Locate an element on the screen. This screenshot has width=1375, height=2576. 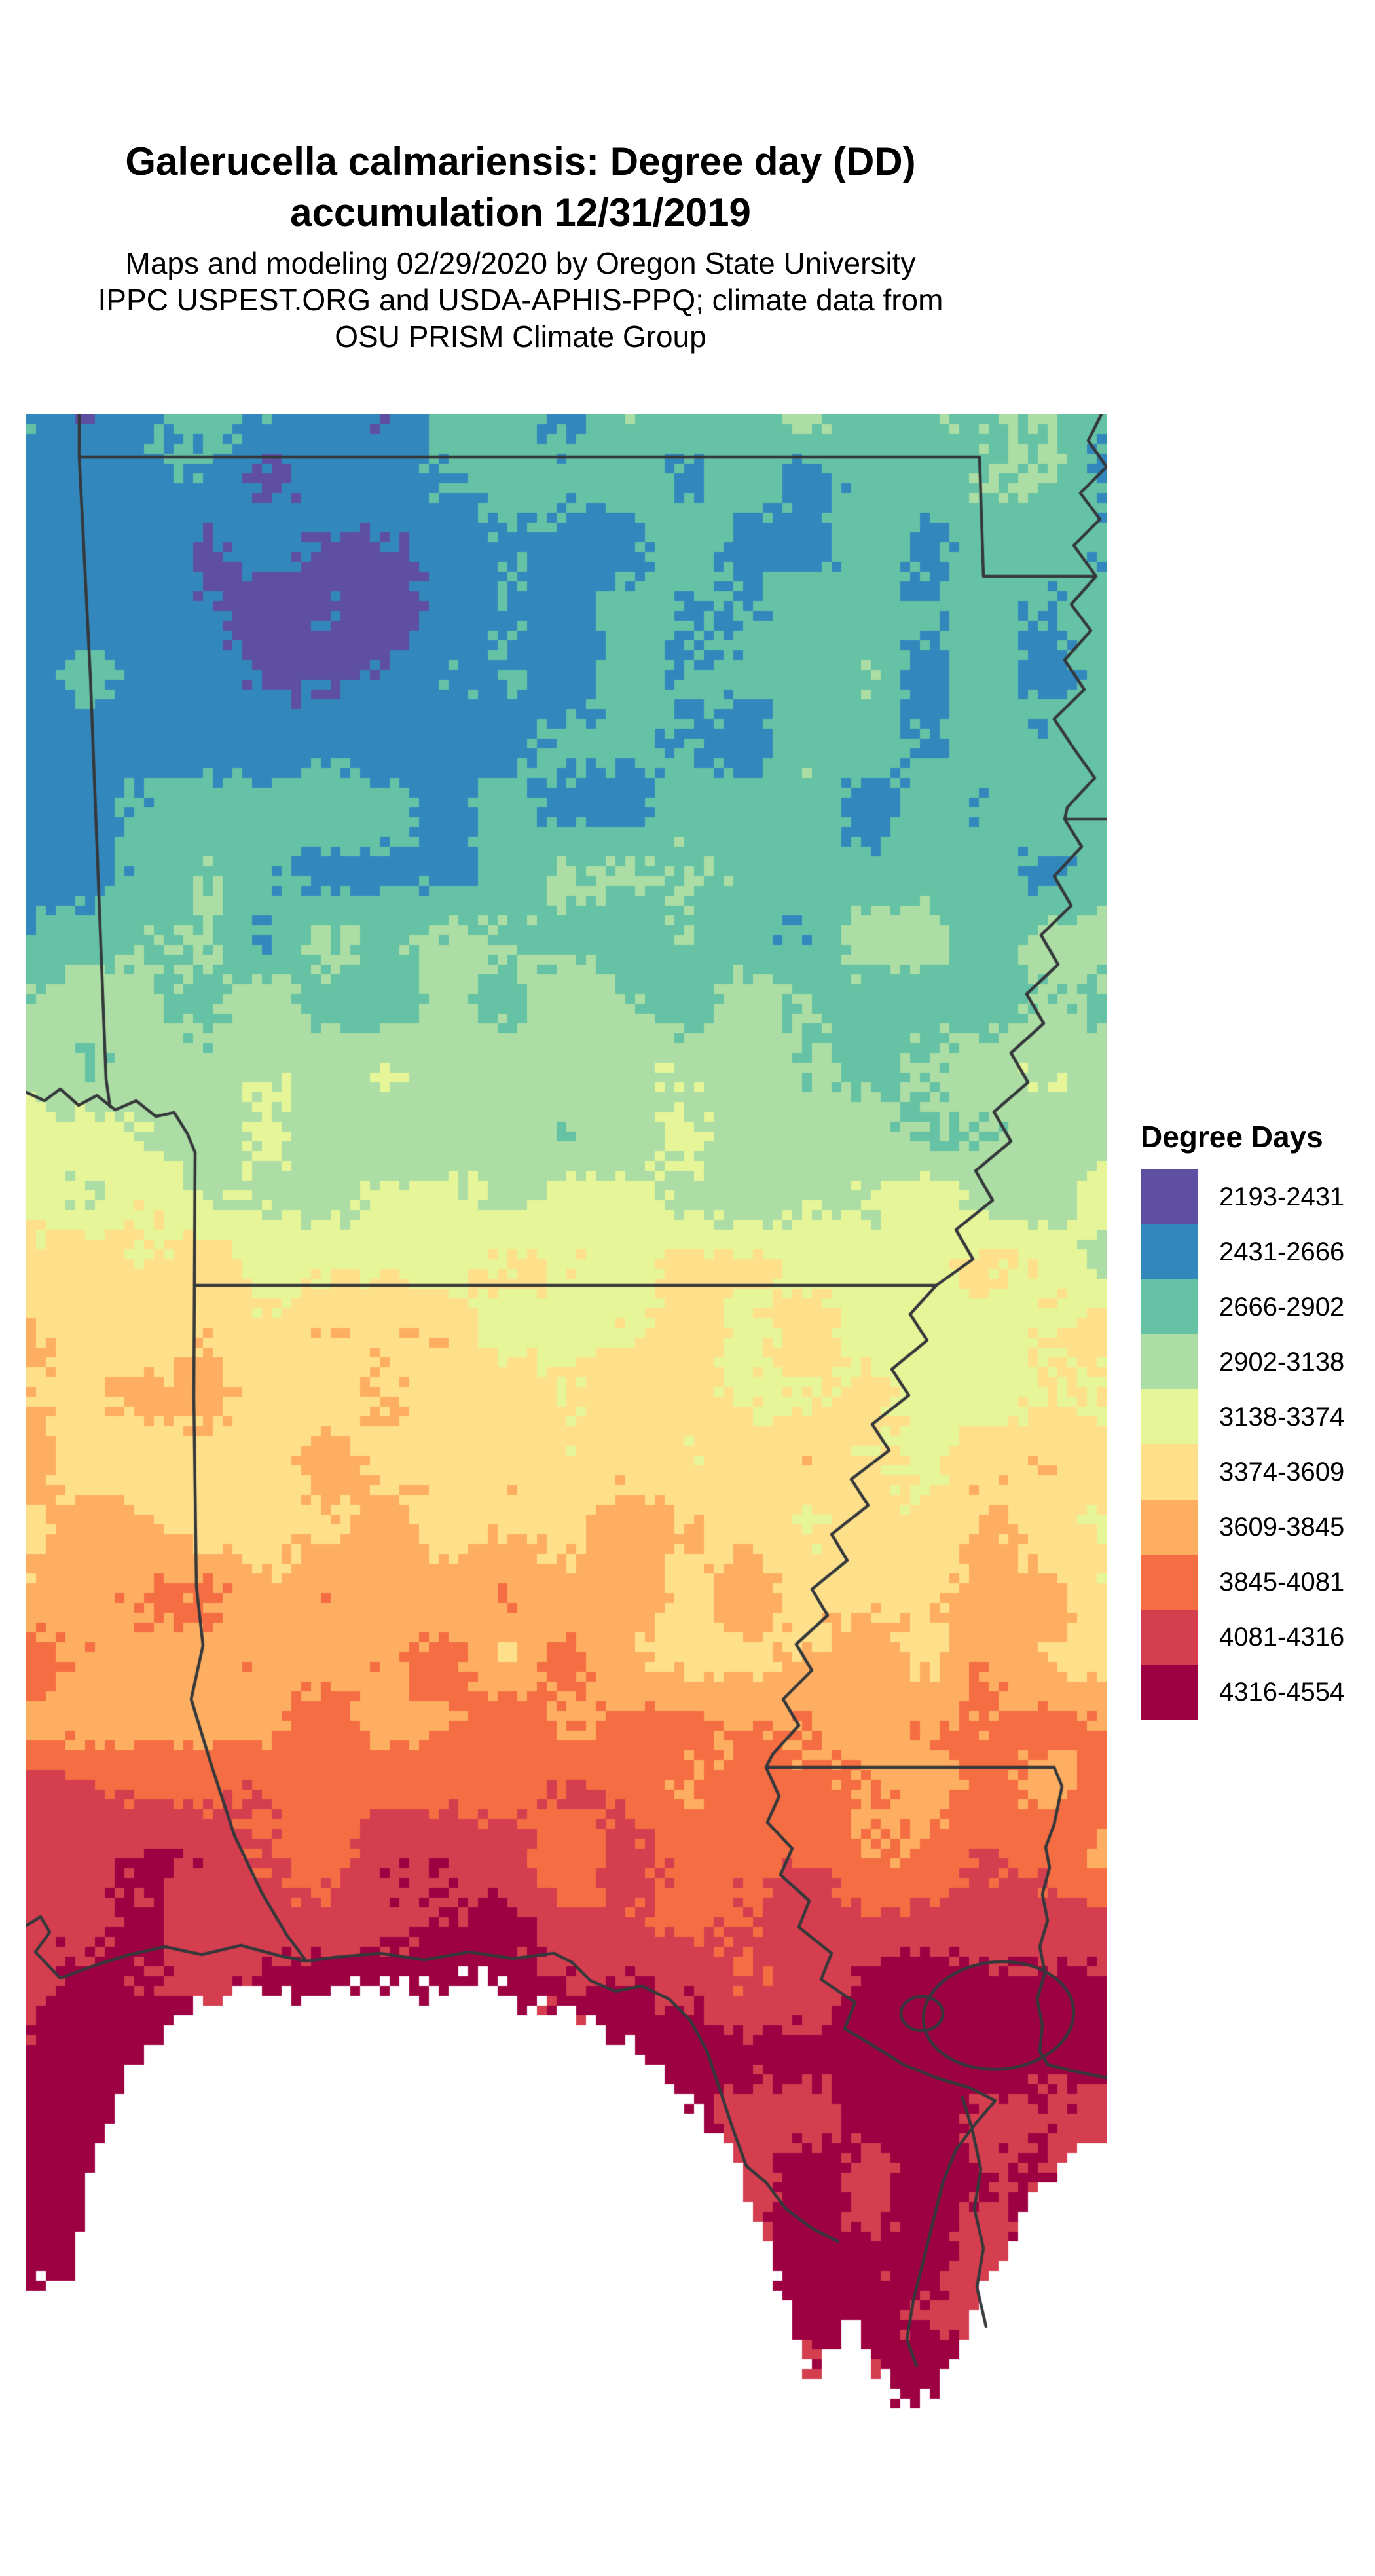
legend-row: 2193-2431 is located at coordinates (1258, 1196).